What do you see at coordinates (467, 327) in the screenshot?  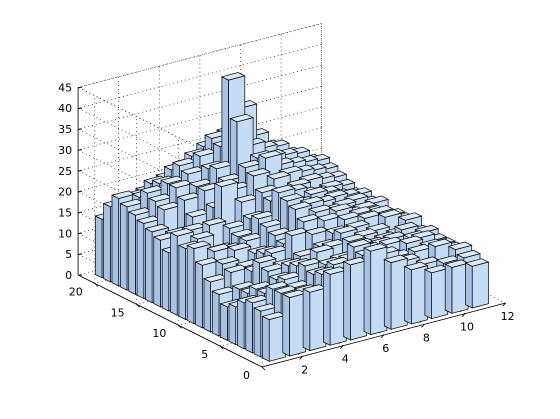 I see `x-tick-label: 10` at bounding box center [467, 327].